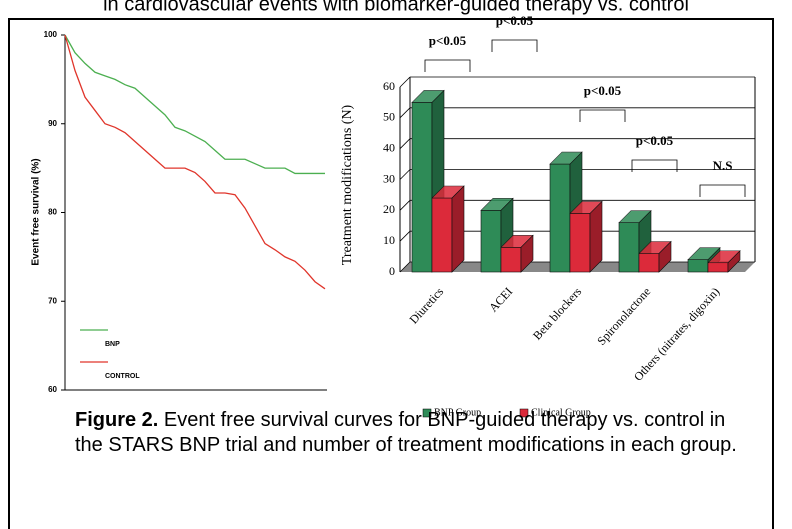 The height and width of the screenshot is (529, 792). Describe the element at coordinates (392, 271) in the screenshot. I see `y-tick-label: 0` at that location.